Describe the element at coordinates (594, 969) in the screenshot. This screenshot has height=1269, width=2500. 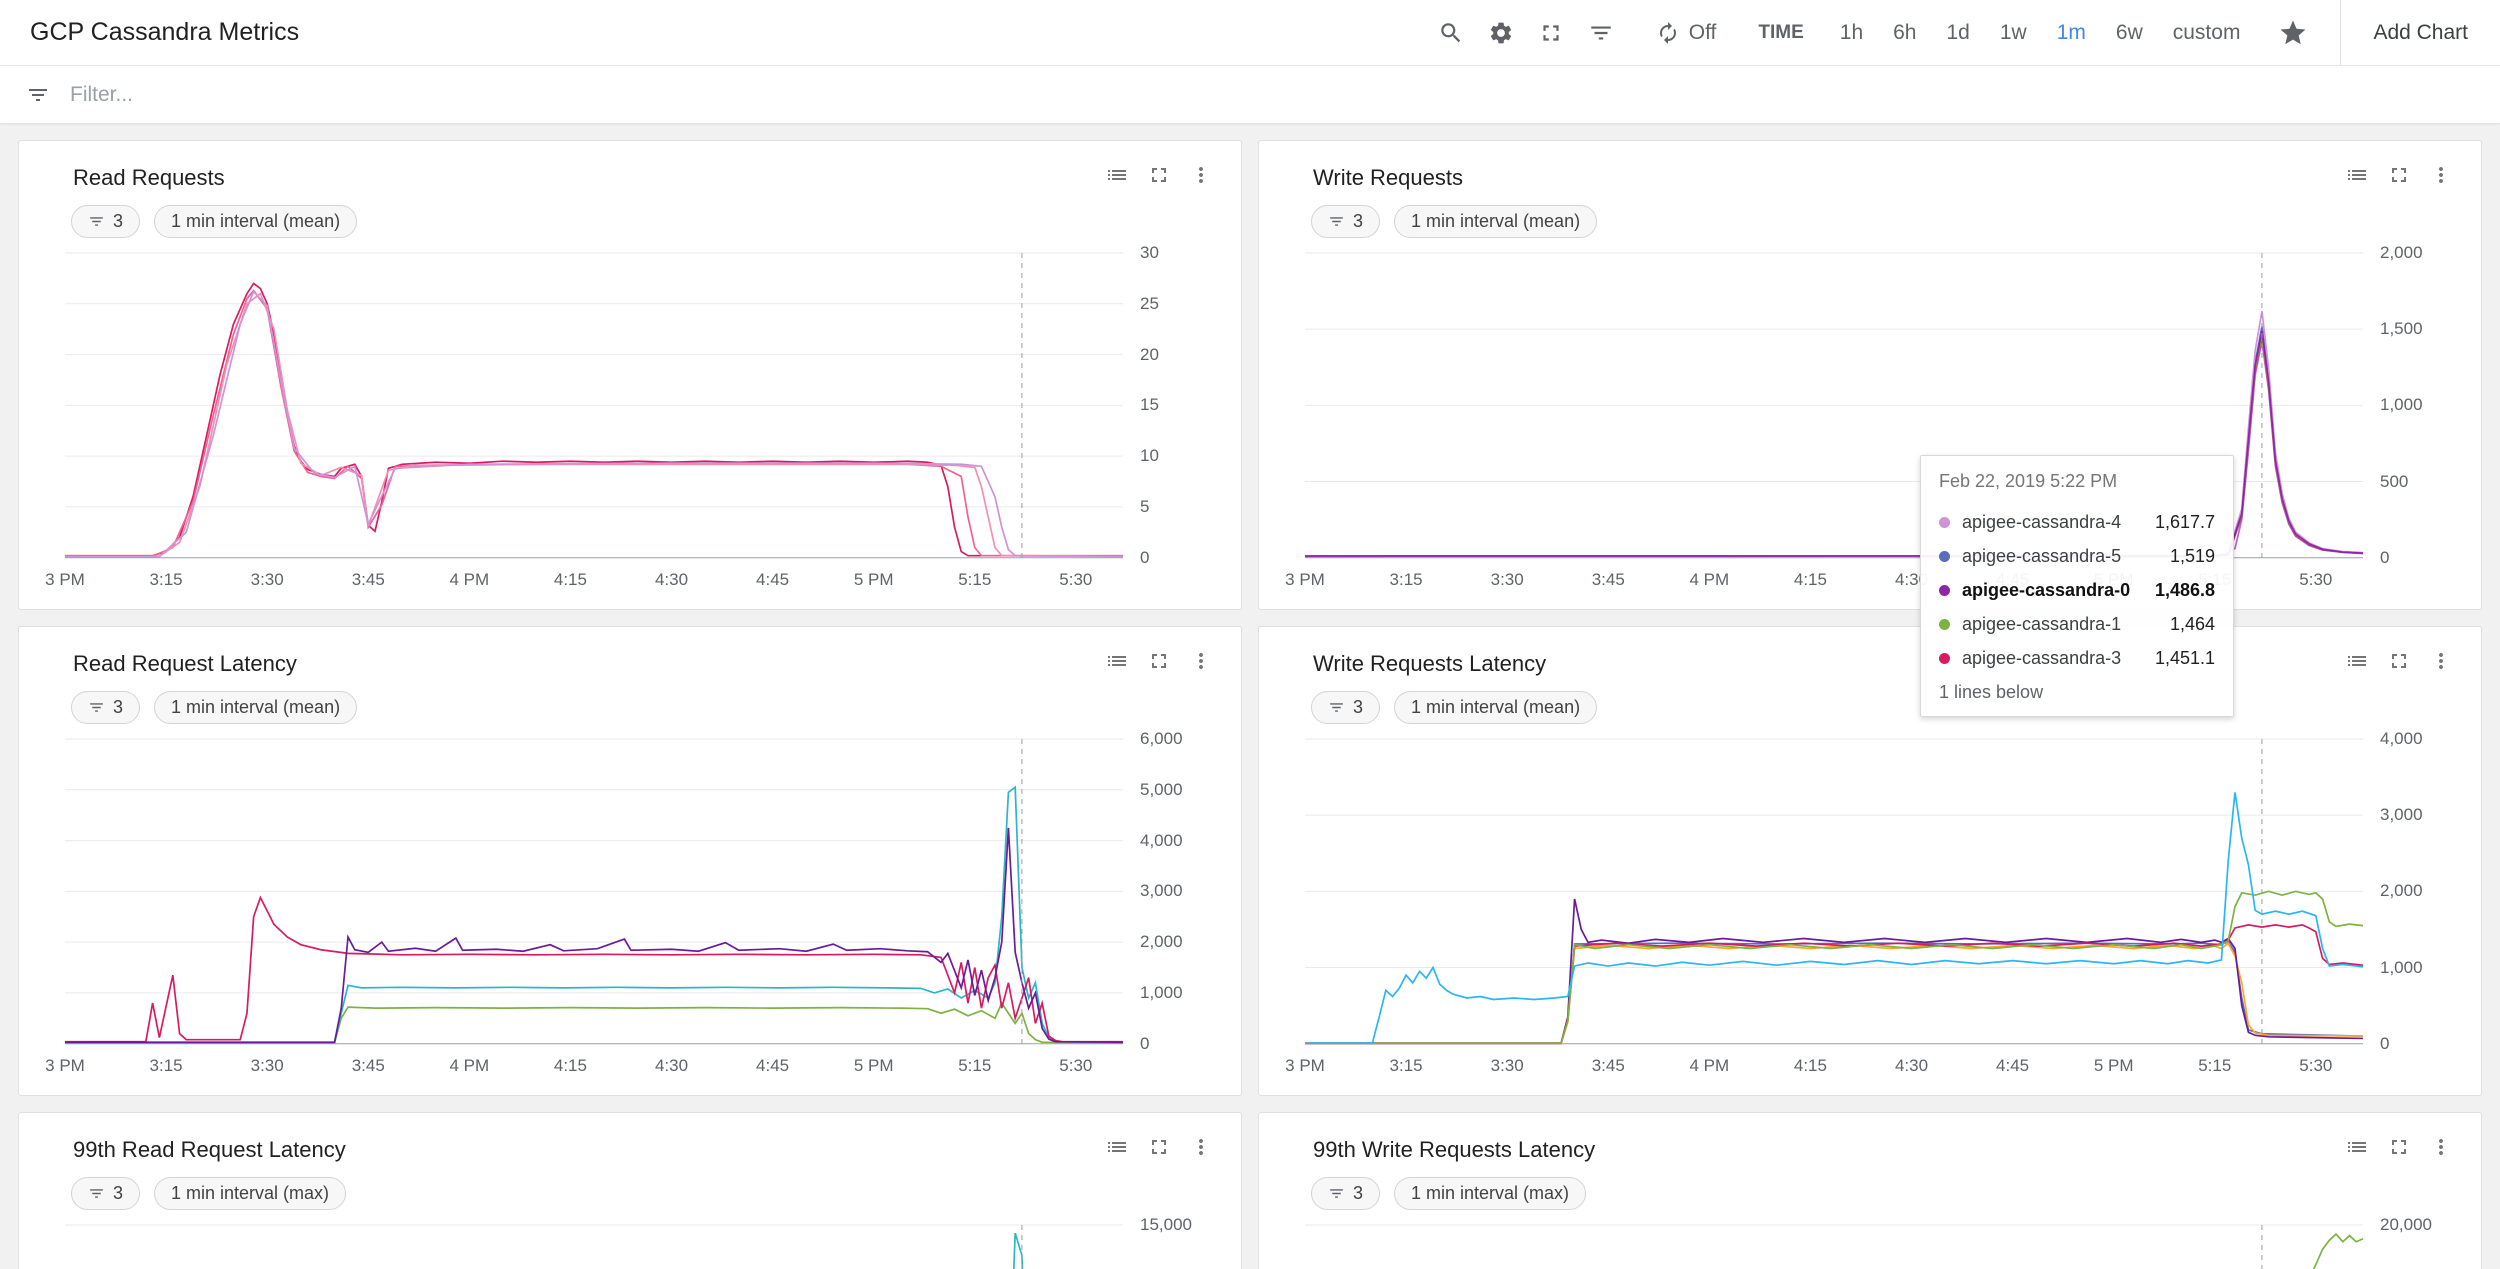
I see `series-line-magenta` at that location.